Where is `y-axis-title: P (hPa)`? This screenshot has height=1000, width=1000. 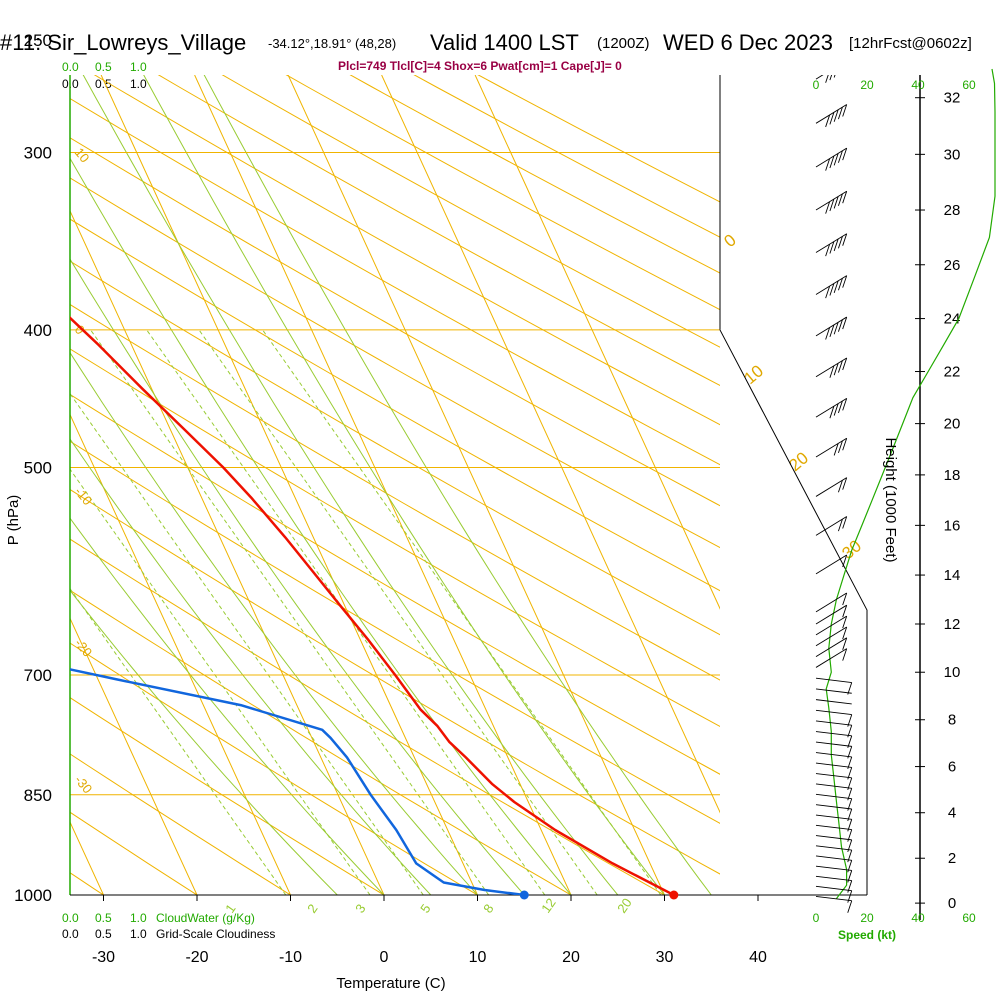
y-axis-title: P (hPa) is located at coordinates (13, 520).